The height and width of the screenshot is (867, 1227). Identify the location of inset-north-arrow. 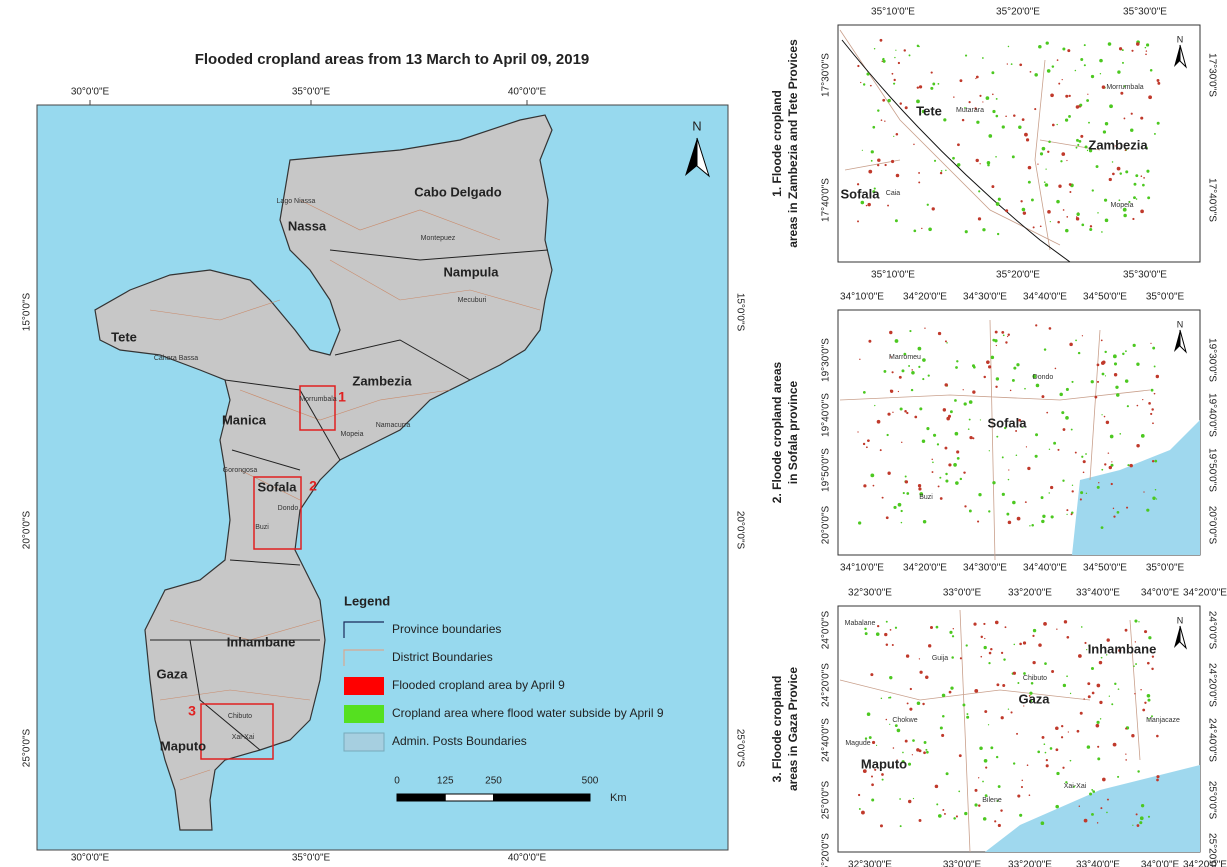
(1177, 341).